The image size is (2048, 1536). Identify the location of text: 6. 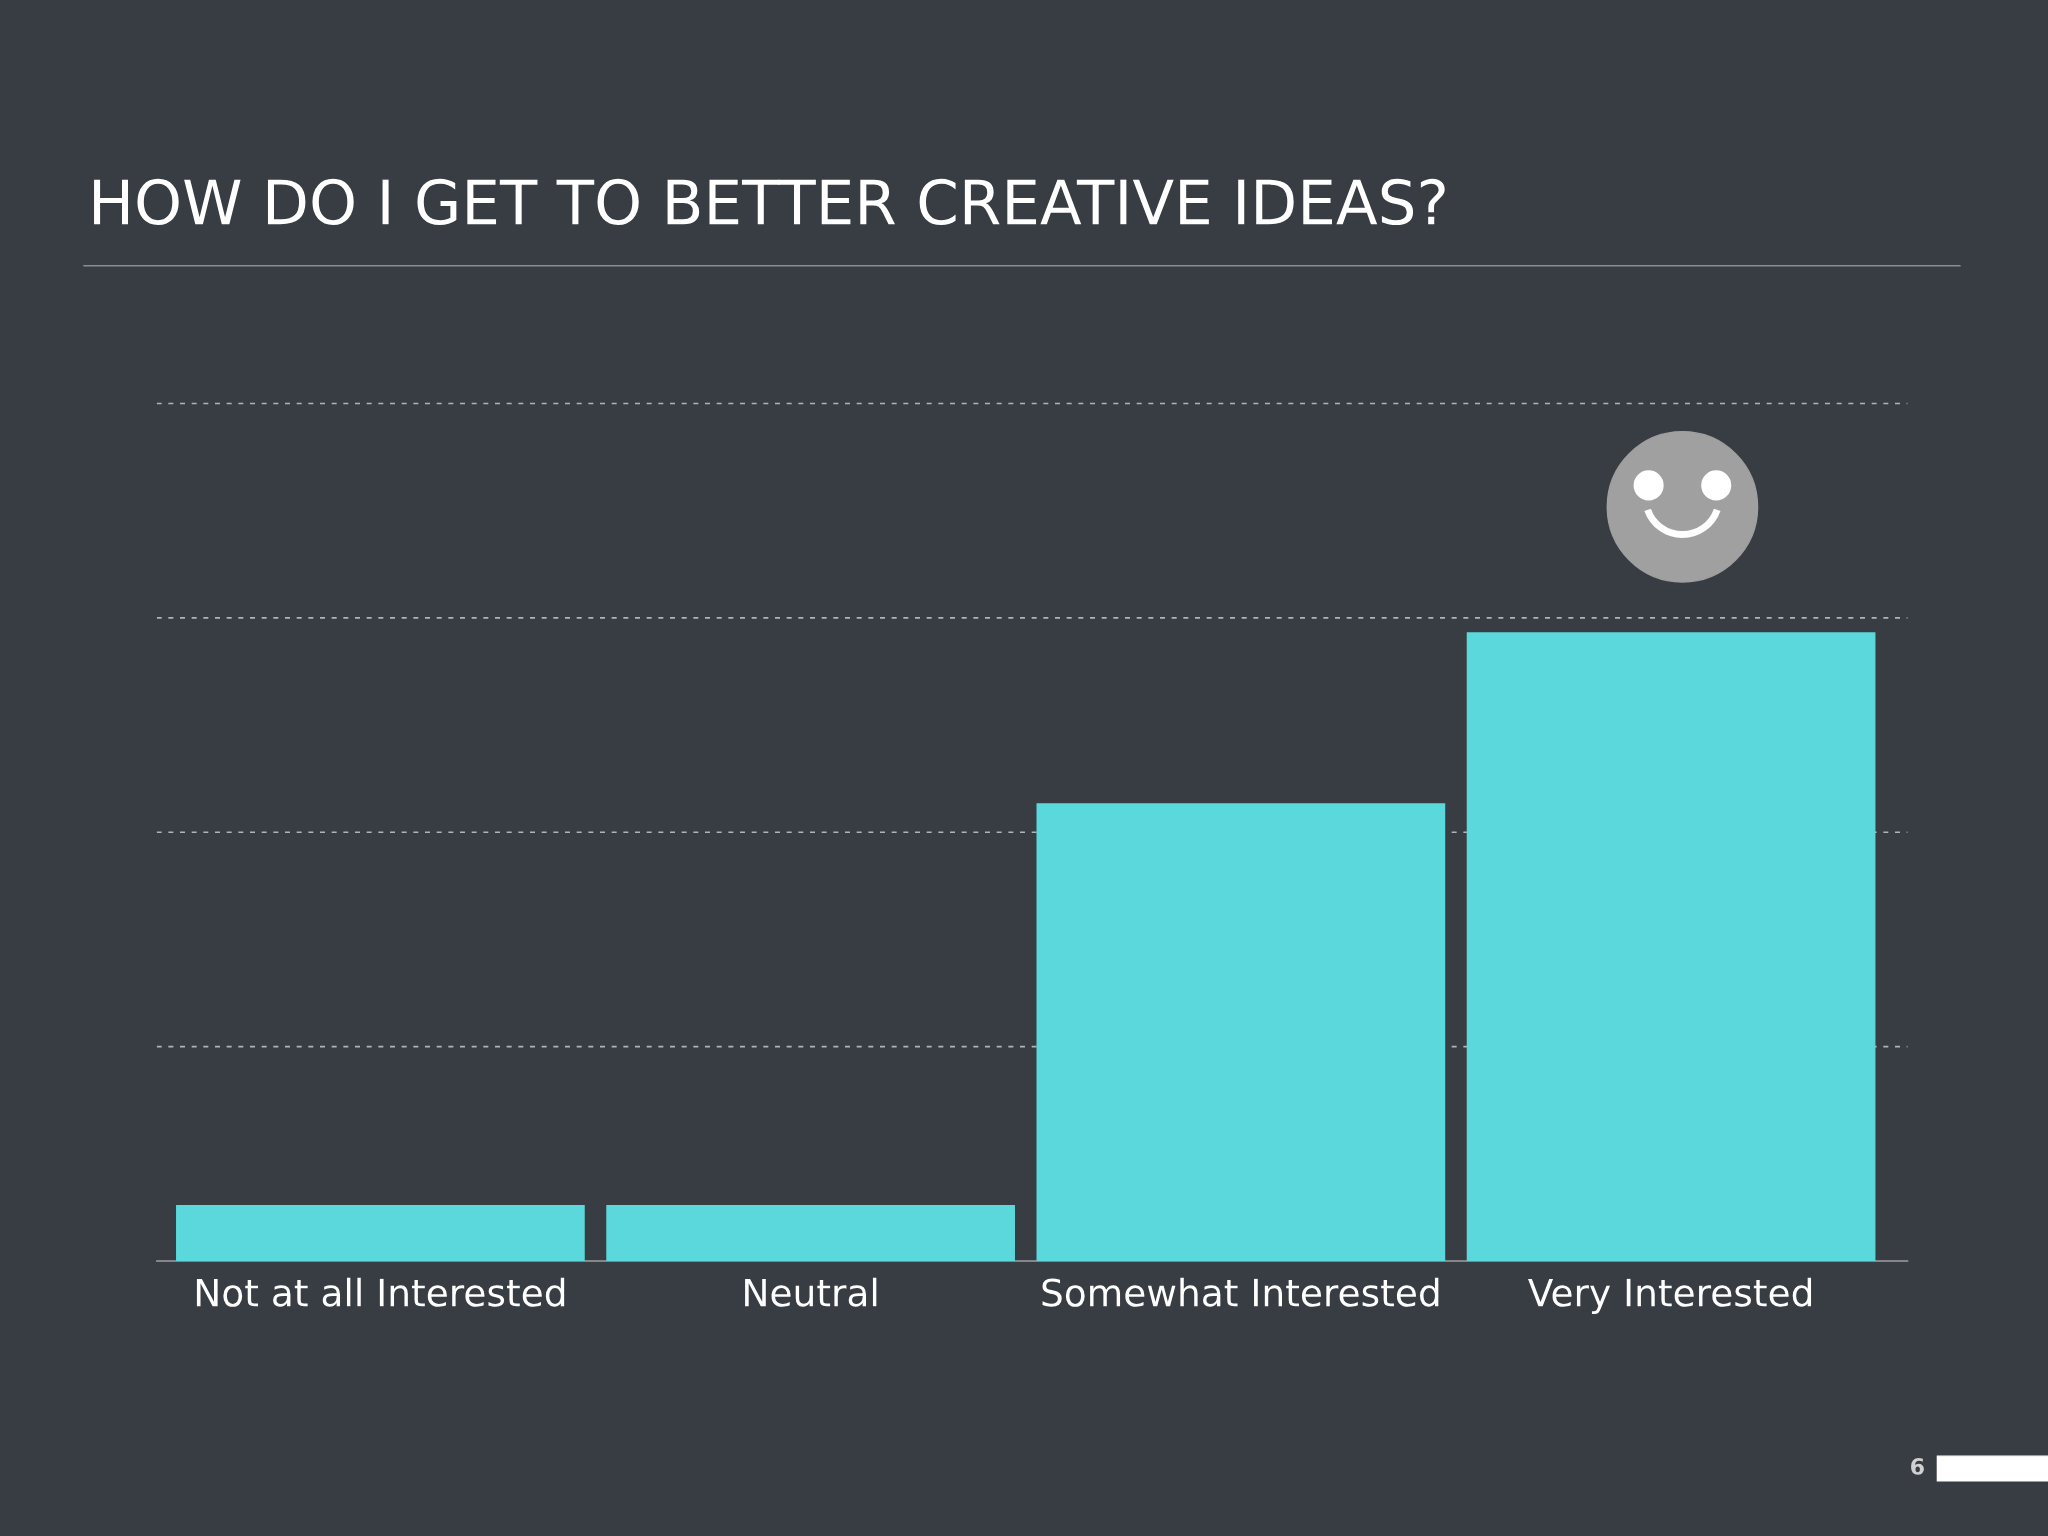
(1917, 1466).